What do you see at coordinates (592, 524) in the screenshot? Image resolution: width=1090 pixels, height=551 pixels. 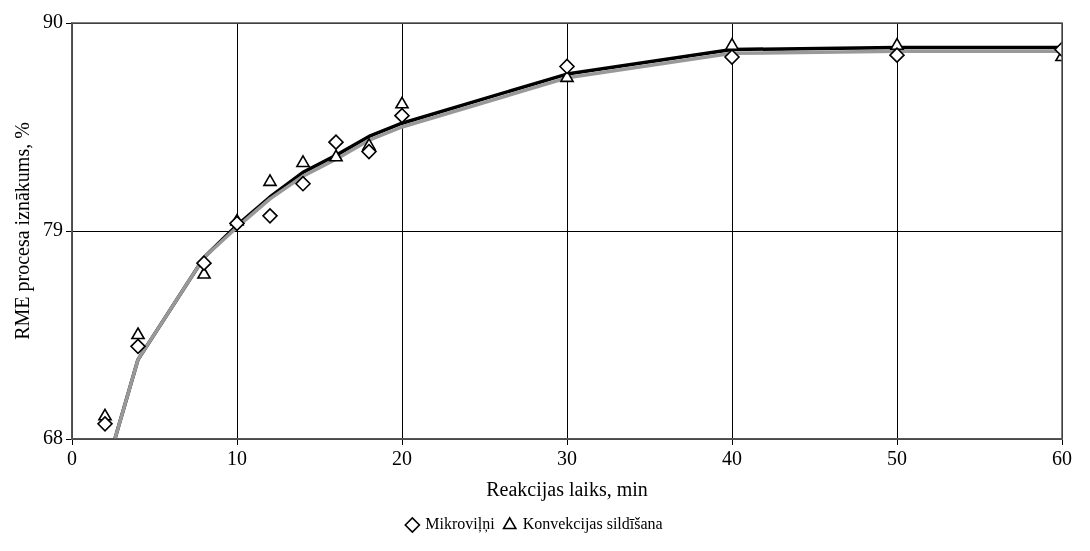 I see `legend-label: Konvekcijas sildīšana` at bounding box center [592, 524].